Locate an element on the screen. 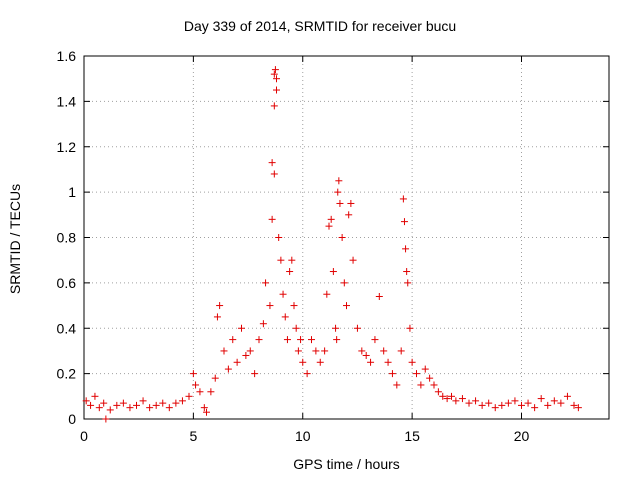  y-tick-label: 1.6 is located at coordinates (67, 56).